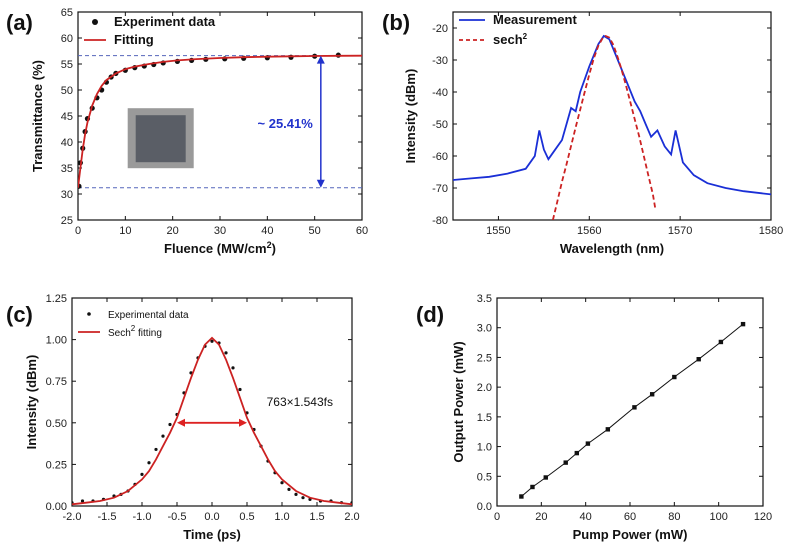  Describe the element at coordinates (212, 534) in the screenshot. I see `x-axis-label-text: Time (ps)` at that location.